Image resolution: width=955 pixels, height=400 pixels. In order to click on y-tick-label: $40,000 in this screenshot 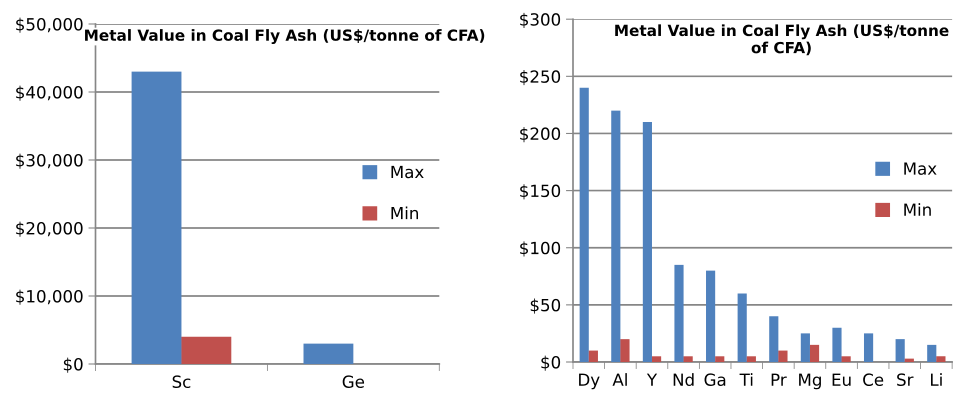, I will do `click(49, 93)`.